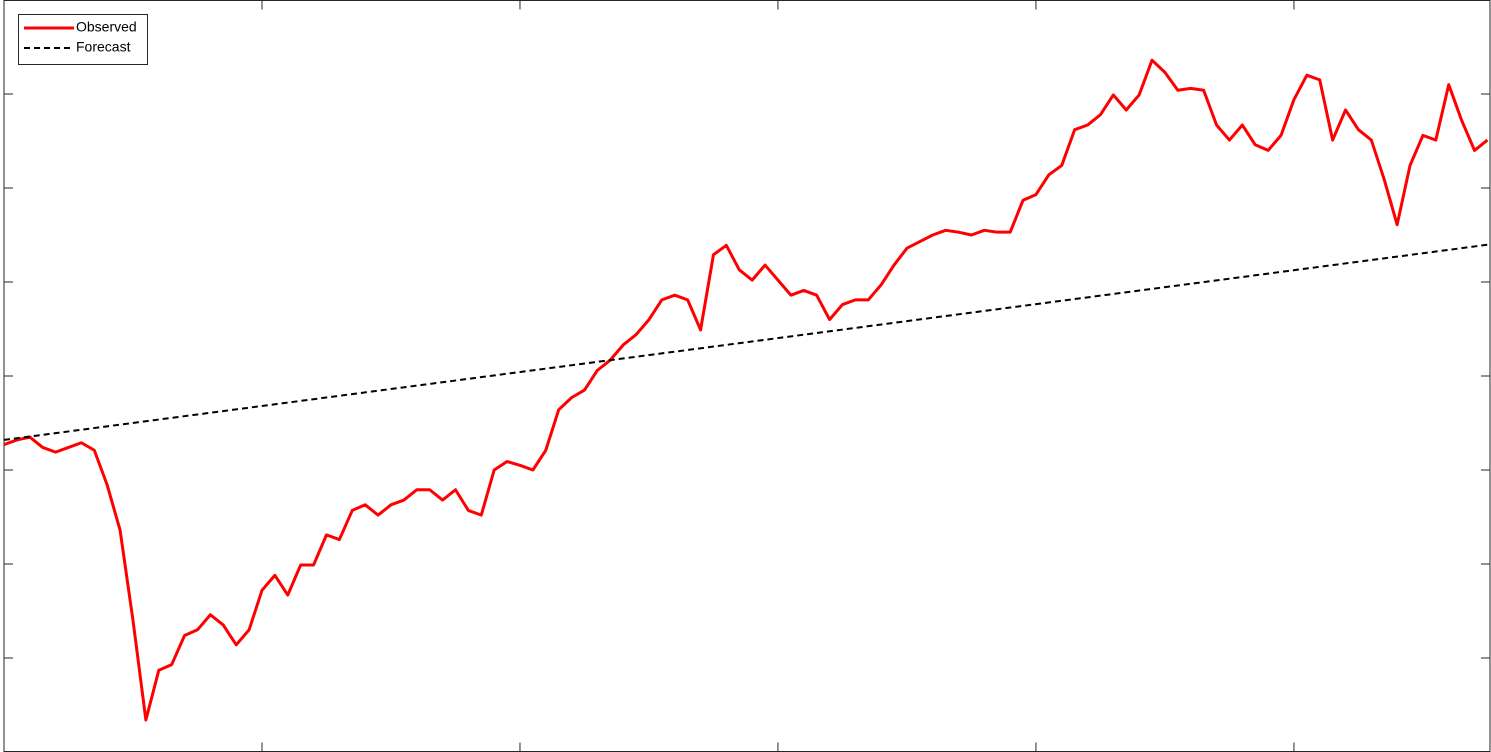 The width and height of the screenshot is (1491, 752). I want to click on legend-label: Observed, so click(106, 27).